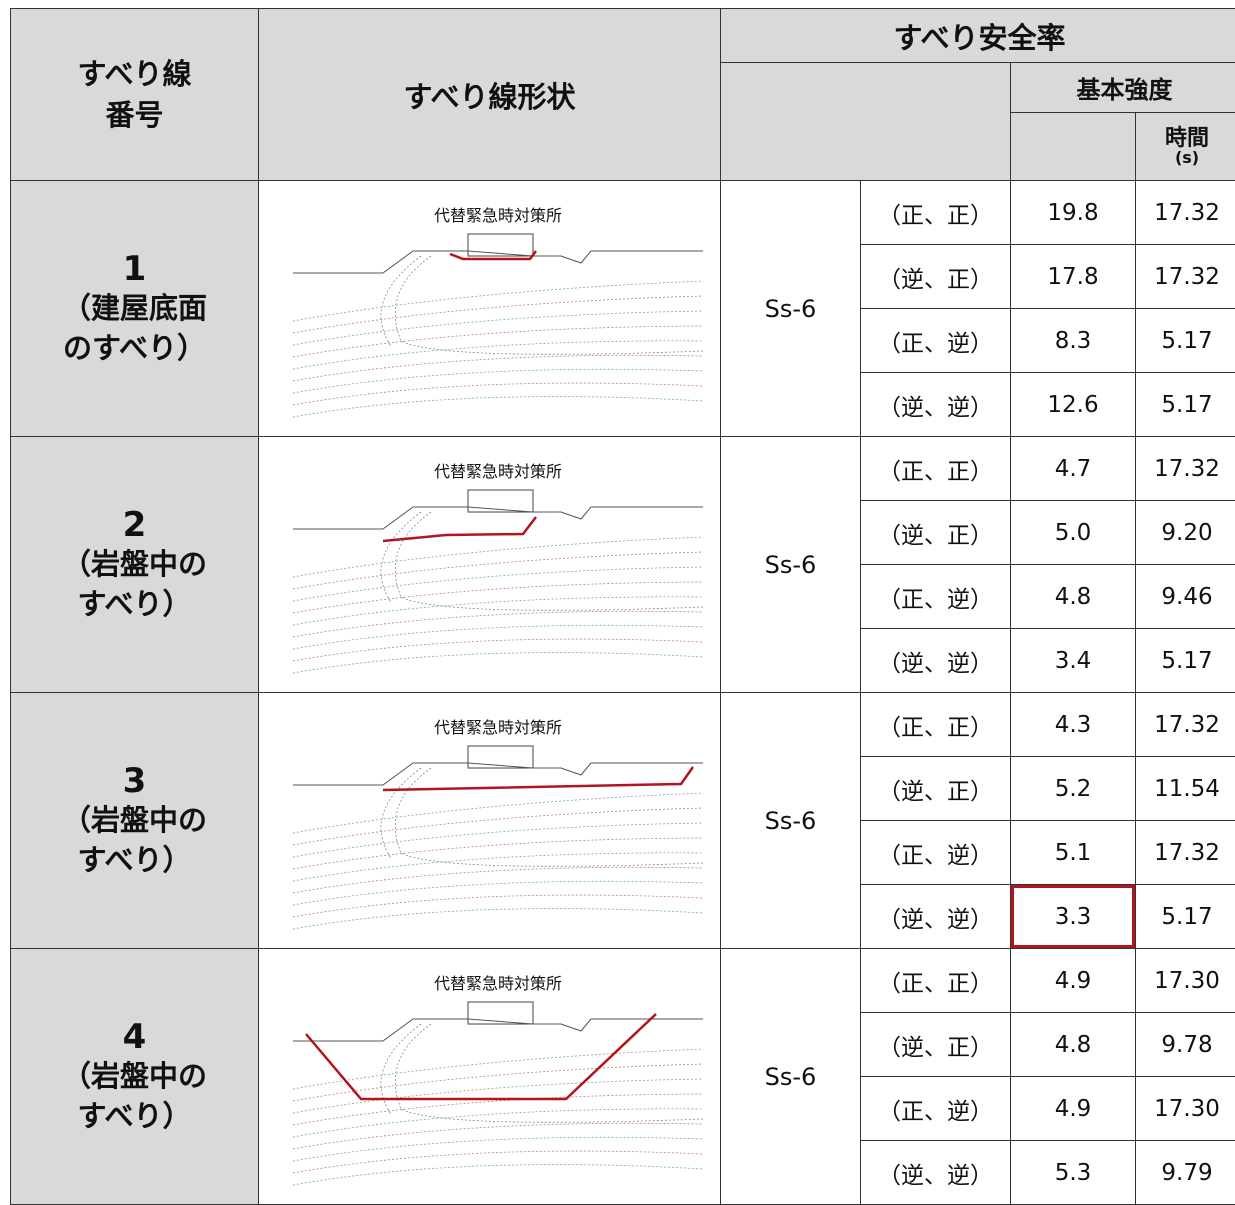 This screenshot has height=1205, width=1235. Describe the element at coordinates (134, 94) in the screenshot. I see `header-cell: すべり線番号` at that location.